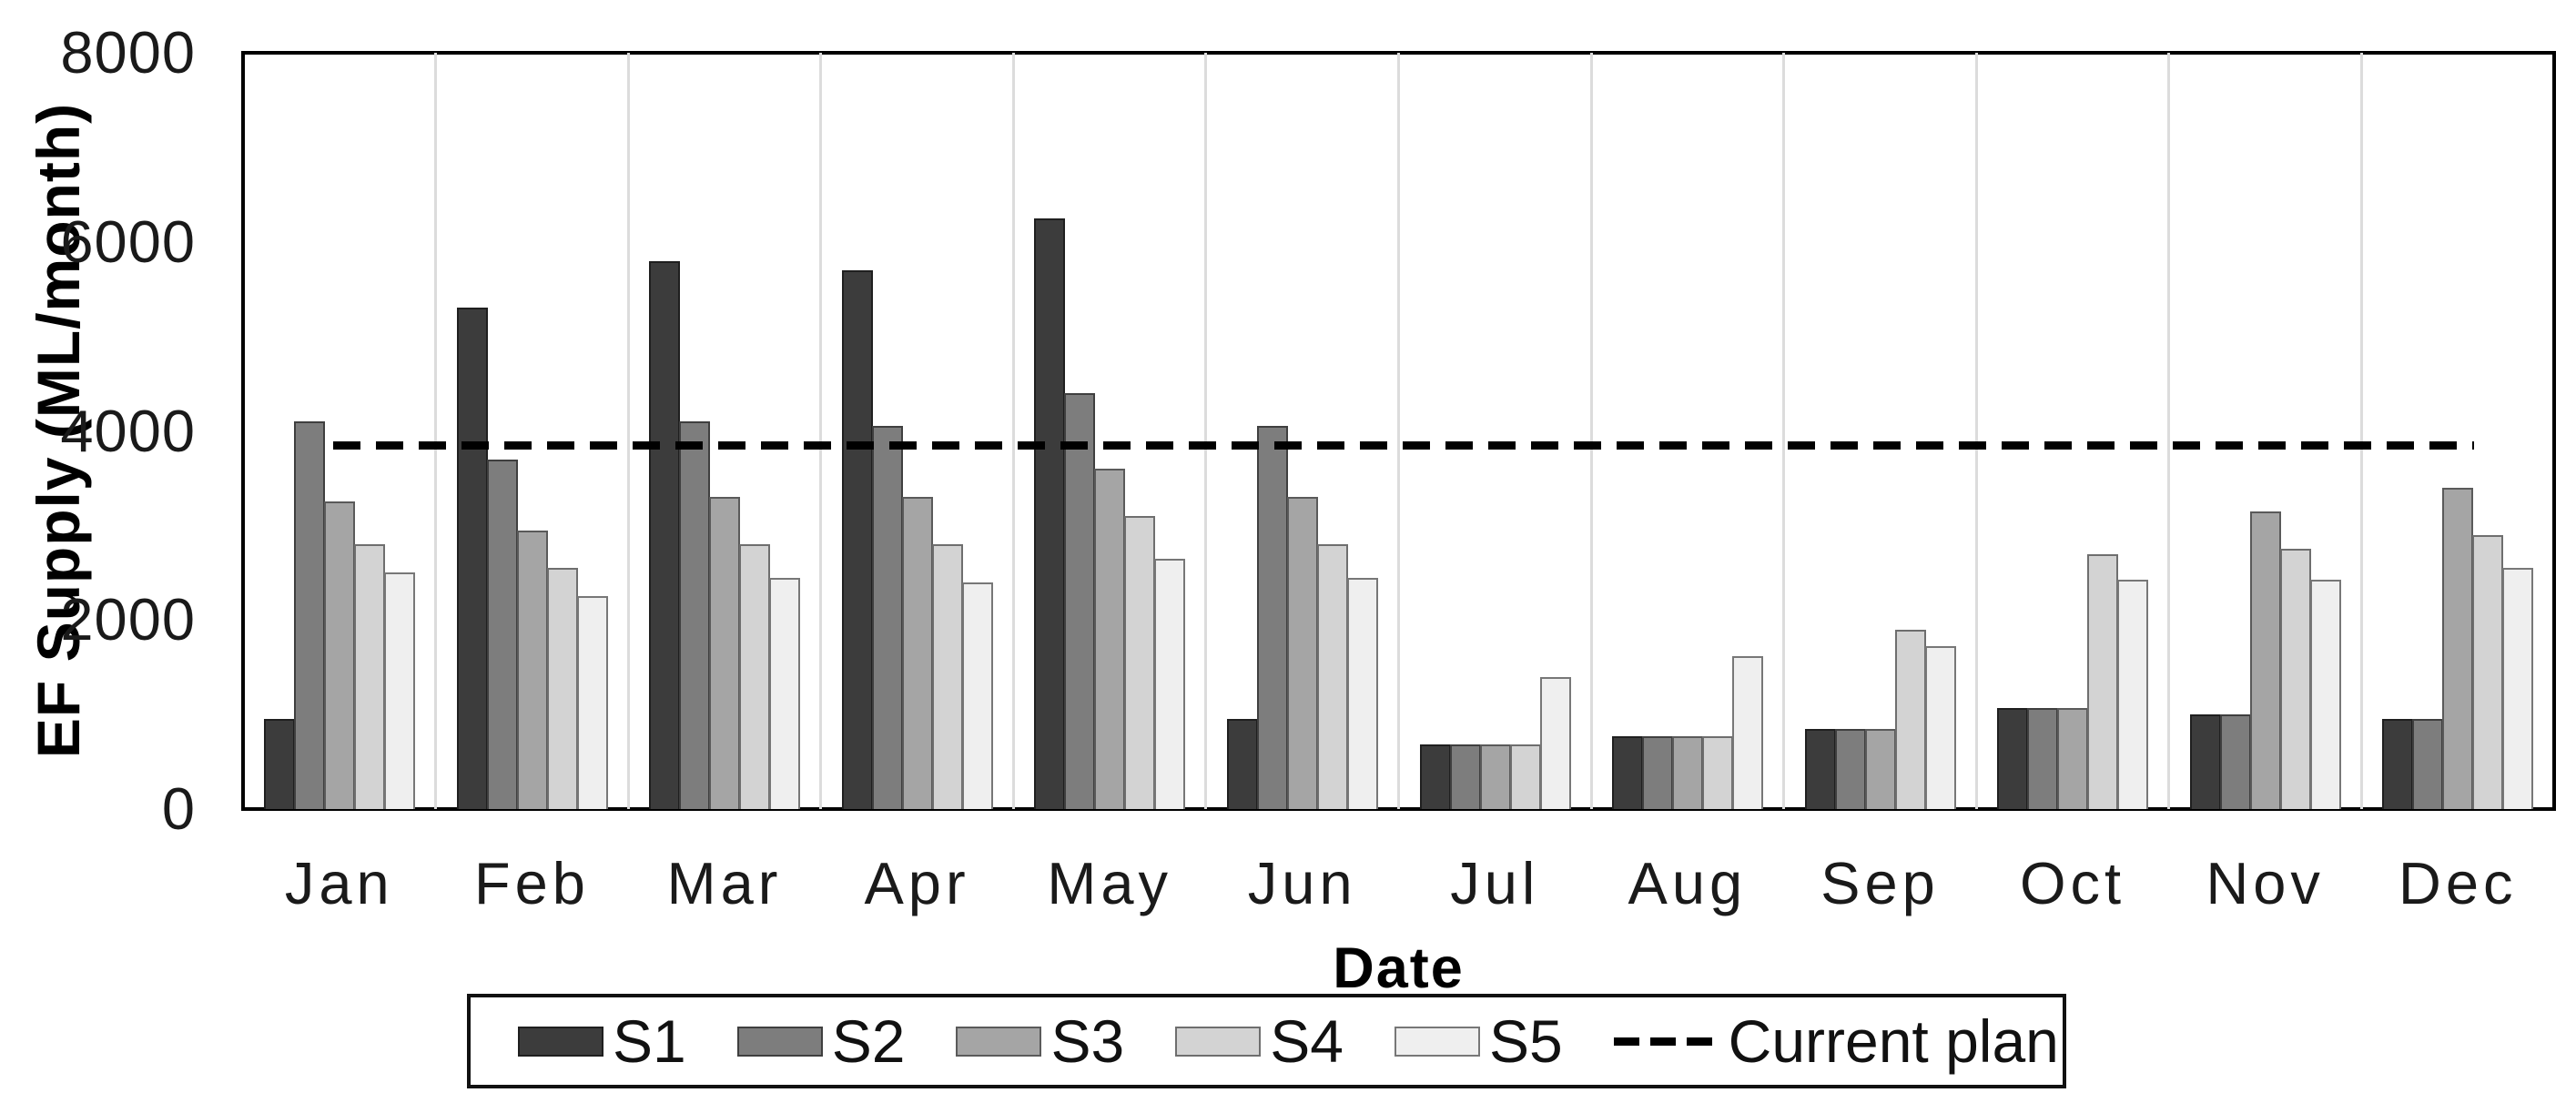  What do you see at coordinates (1307, 1041) in the screenshot?
I see `legend-label-S4: S4` at bounding box center [1307, 1041].